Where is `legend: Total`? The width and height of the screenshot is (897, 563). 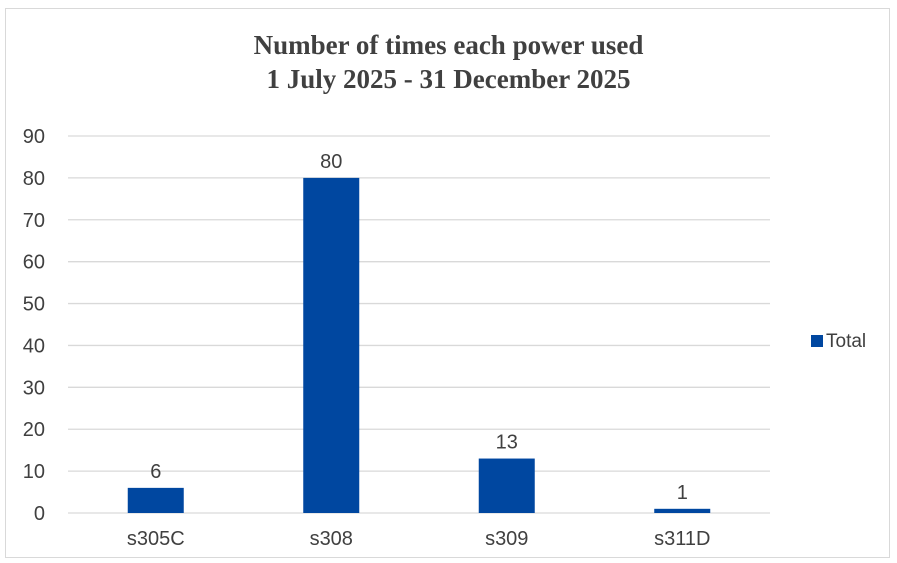
legend: Total is located at coordinates (838, 341).